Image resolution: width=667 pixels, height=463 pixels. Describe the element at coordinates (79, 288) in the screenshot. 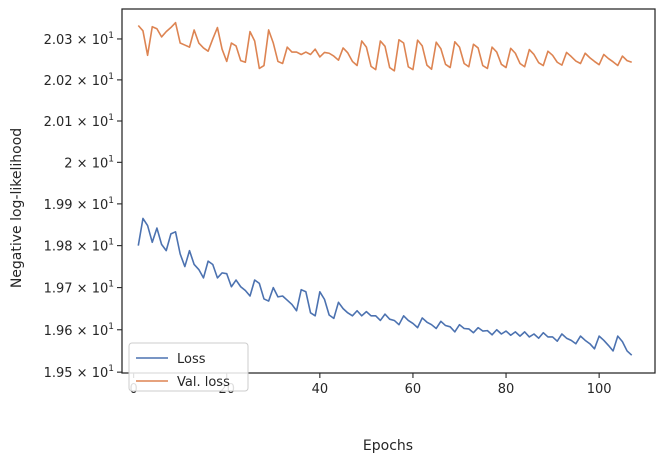

I see `y-tick-label: 1.97 × 10¹` at that location.